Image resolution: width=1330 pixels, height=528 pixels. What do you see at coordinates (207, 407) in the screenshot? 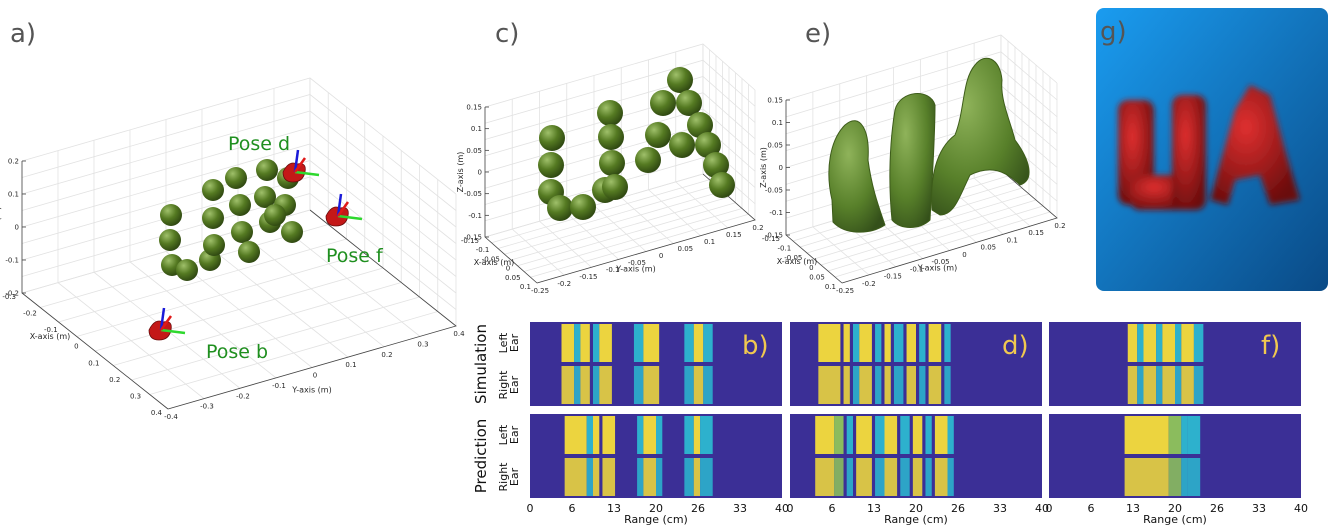
I see `y-tick-label: -0.3` at bounding box center [207, 407].